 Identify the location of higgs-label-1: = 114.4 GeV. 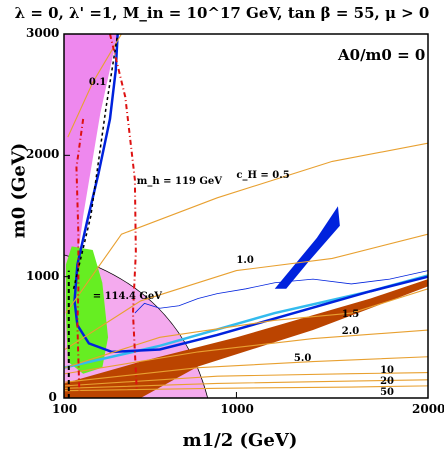
(127, 297).